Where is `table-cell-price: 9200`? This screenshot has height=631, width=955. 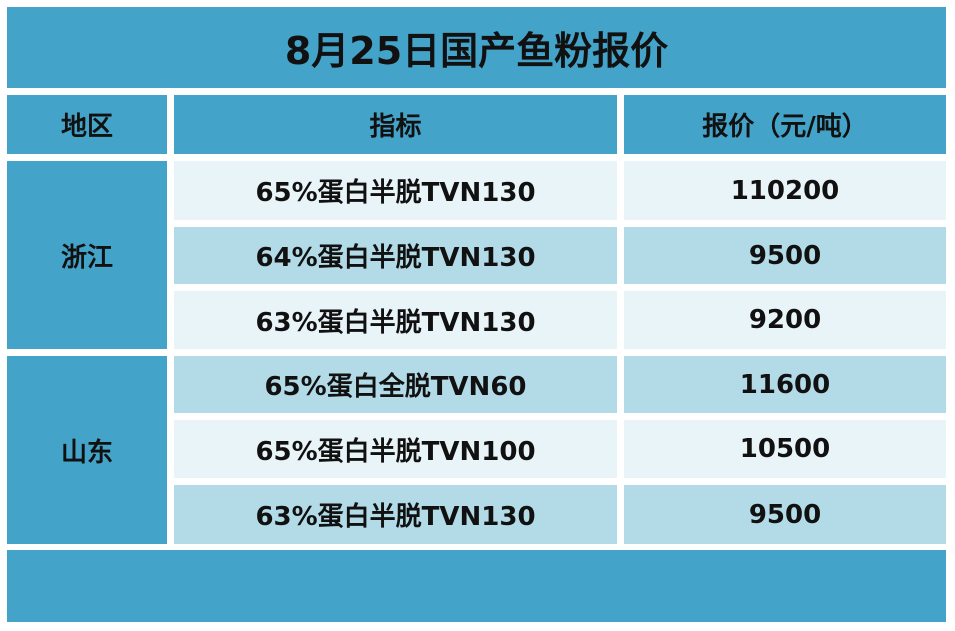
table-cell-price: 9200 is located at coordinates (785, 320).